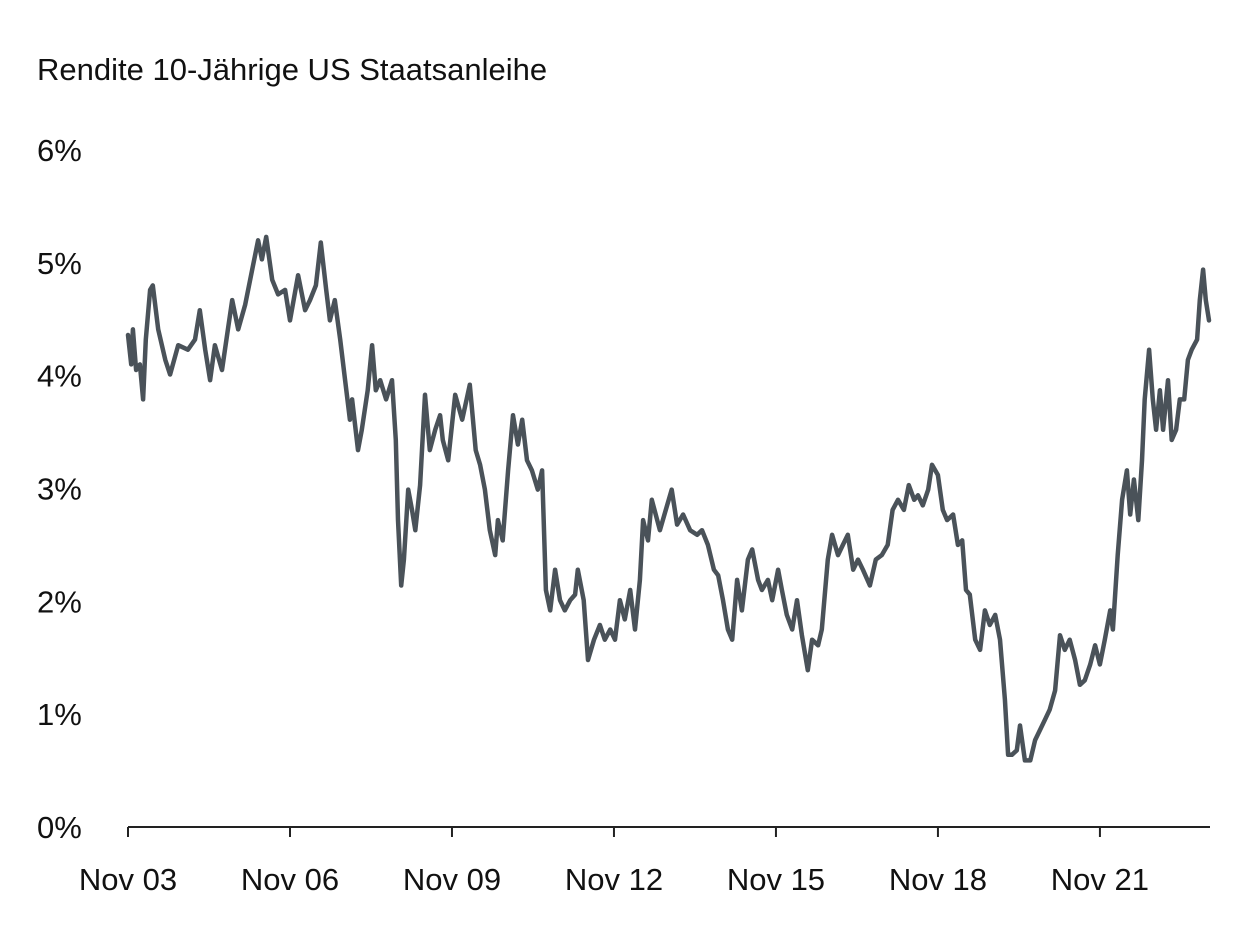 Image resolution: width=1249 pixels, height=949 pixels. Describe the element at coordinates (59, 601) in the screenshot. I see `y-tick-label: 2%` at that location.